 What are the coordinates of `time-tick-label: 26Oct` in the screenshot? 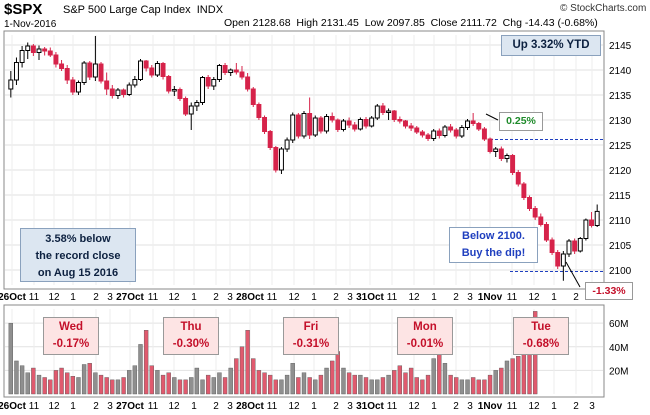 It's located at (13, 406).